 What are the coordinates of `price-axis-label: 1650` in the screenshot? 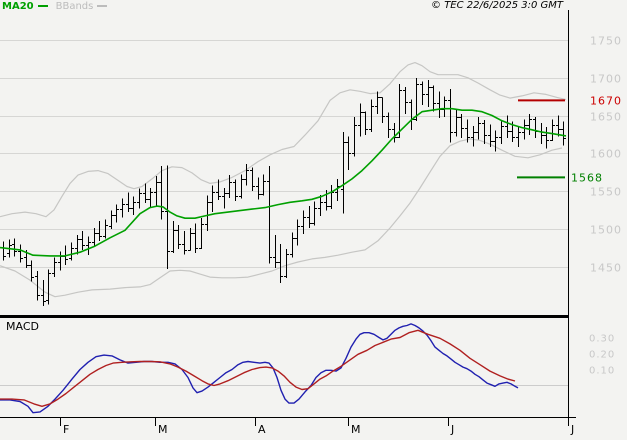 It's located at (606, 117).